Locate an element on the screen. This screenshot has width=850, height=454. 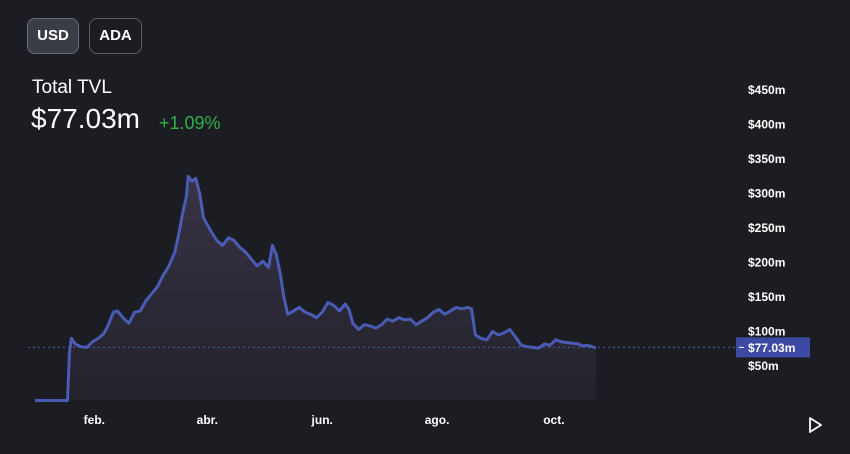
total-tvl-label: Total TVL is located at coordinates (72, 87).